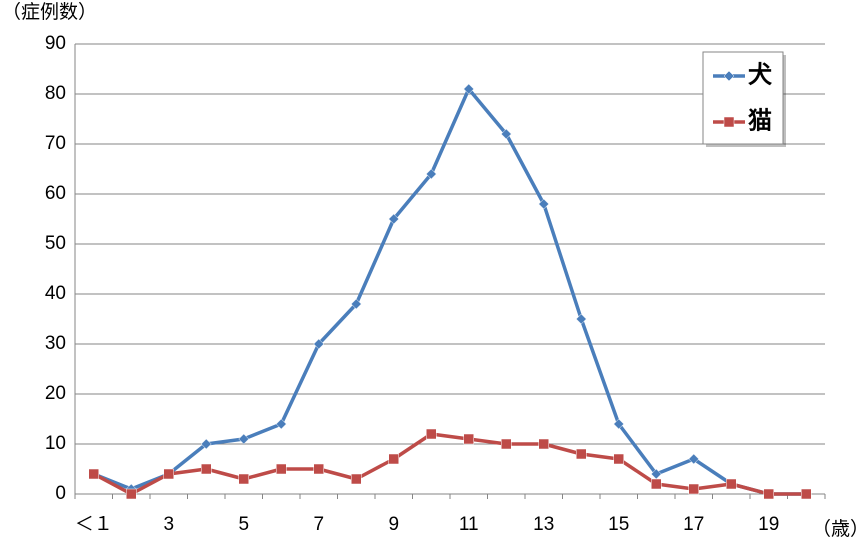  Describe the element at coordinates (94, 524) in the screenshot. I see `x-tick-label: ＜１` at that location.